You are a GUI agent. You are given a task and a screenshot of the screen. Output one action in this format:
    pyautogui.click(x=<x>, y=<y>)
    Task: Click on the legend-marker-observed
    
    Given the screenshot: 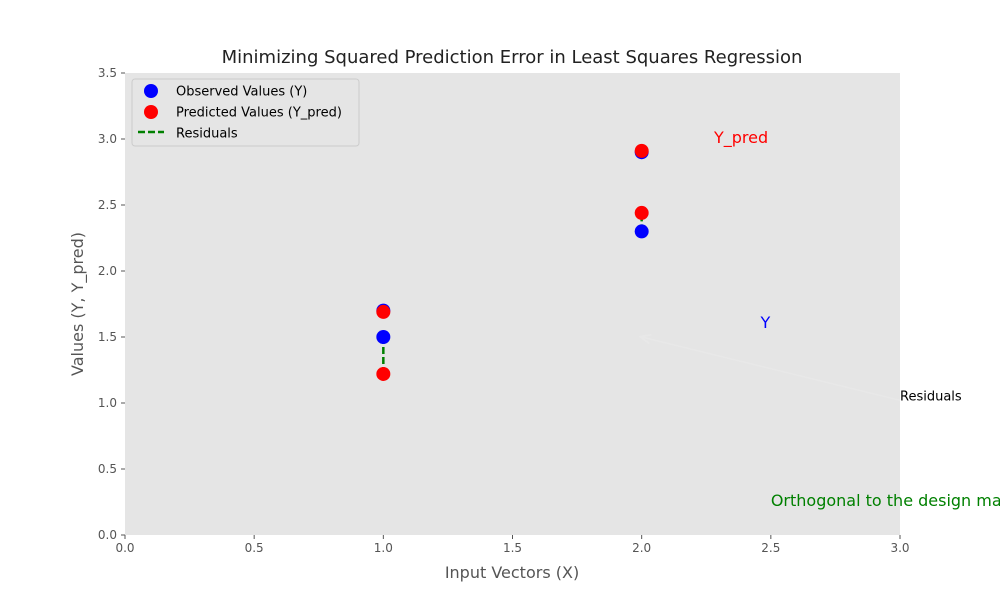 What is the action you would take?
    pyautogui.click(x=151, y=91)
    